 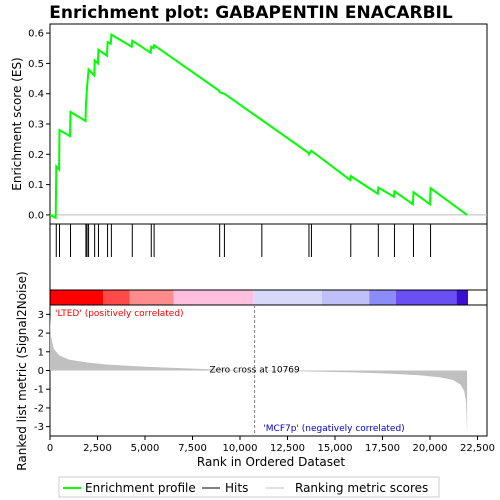 I want to click on metric-x-tick-label: 12,500, so click(x=287, y=448).